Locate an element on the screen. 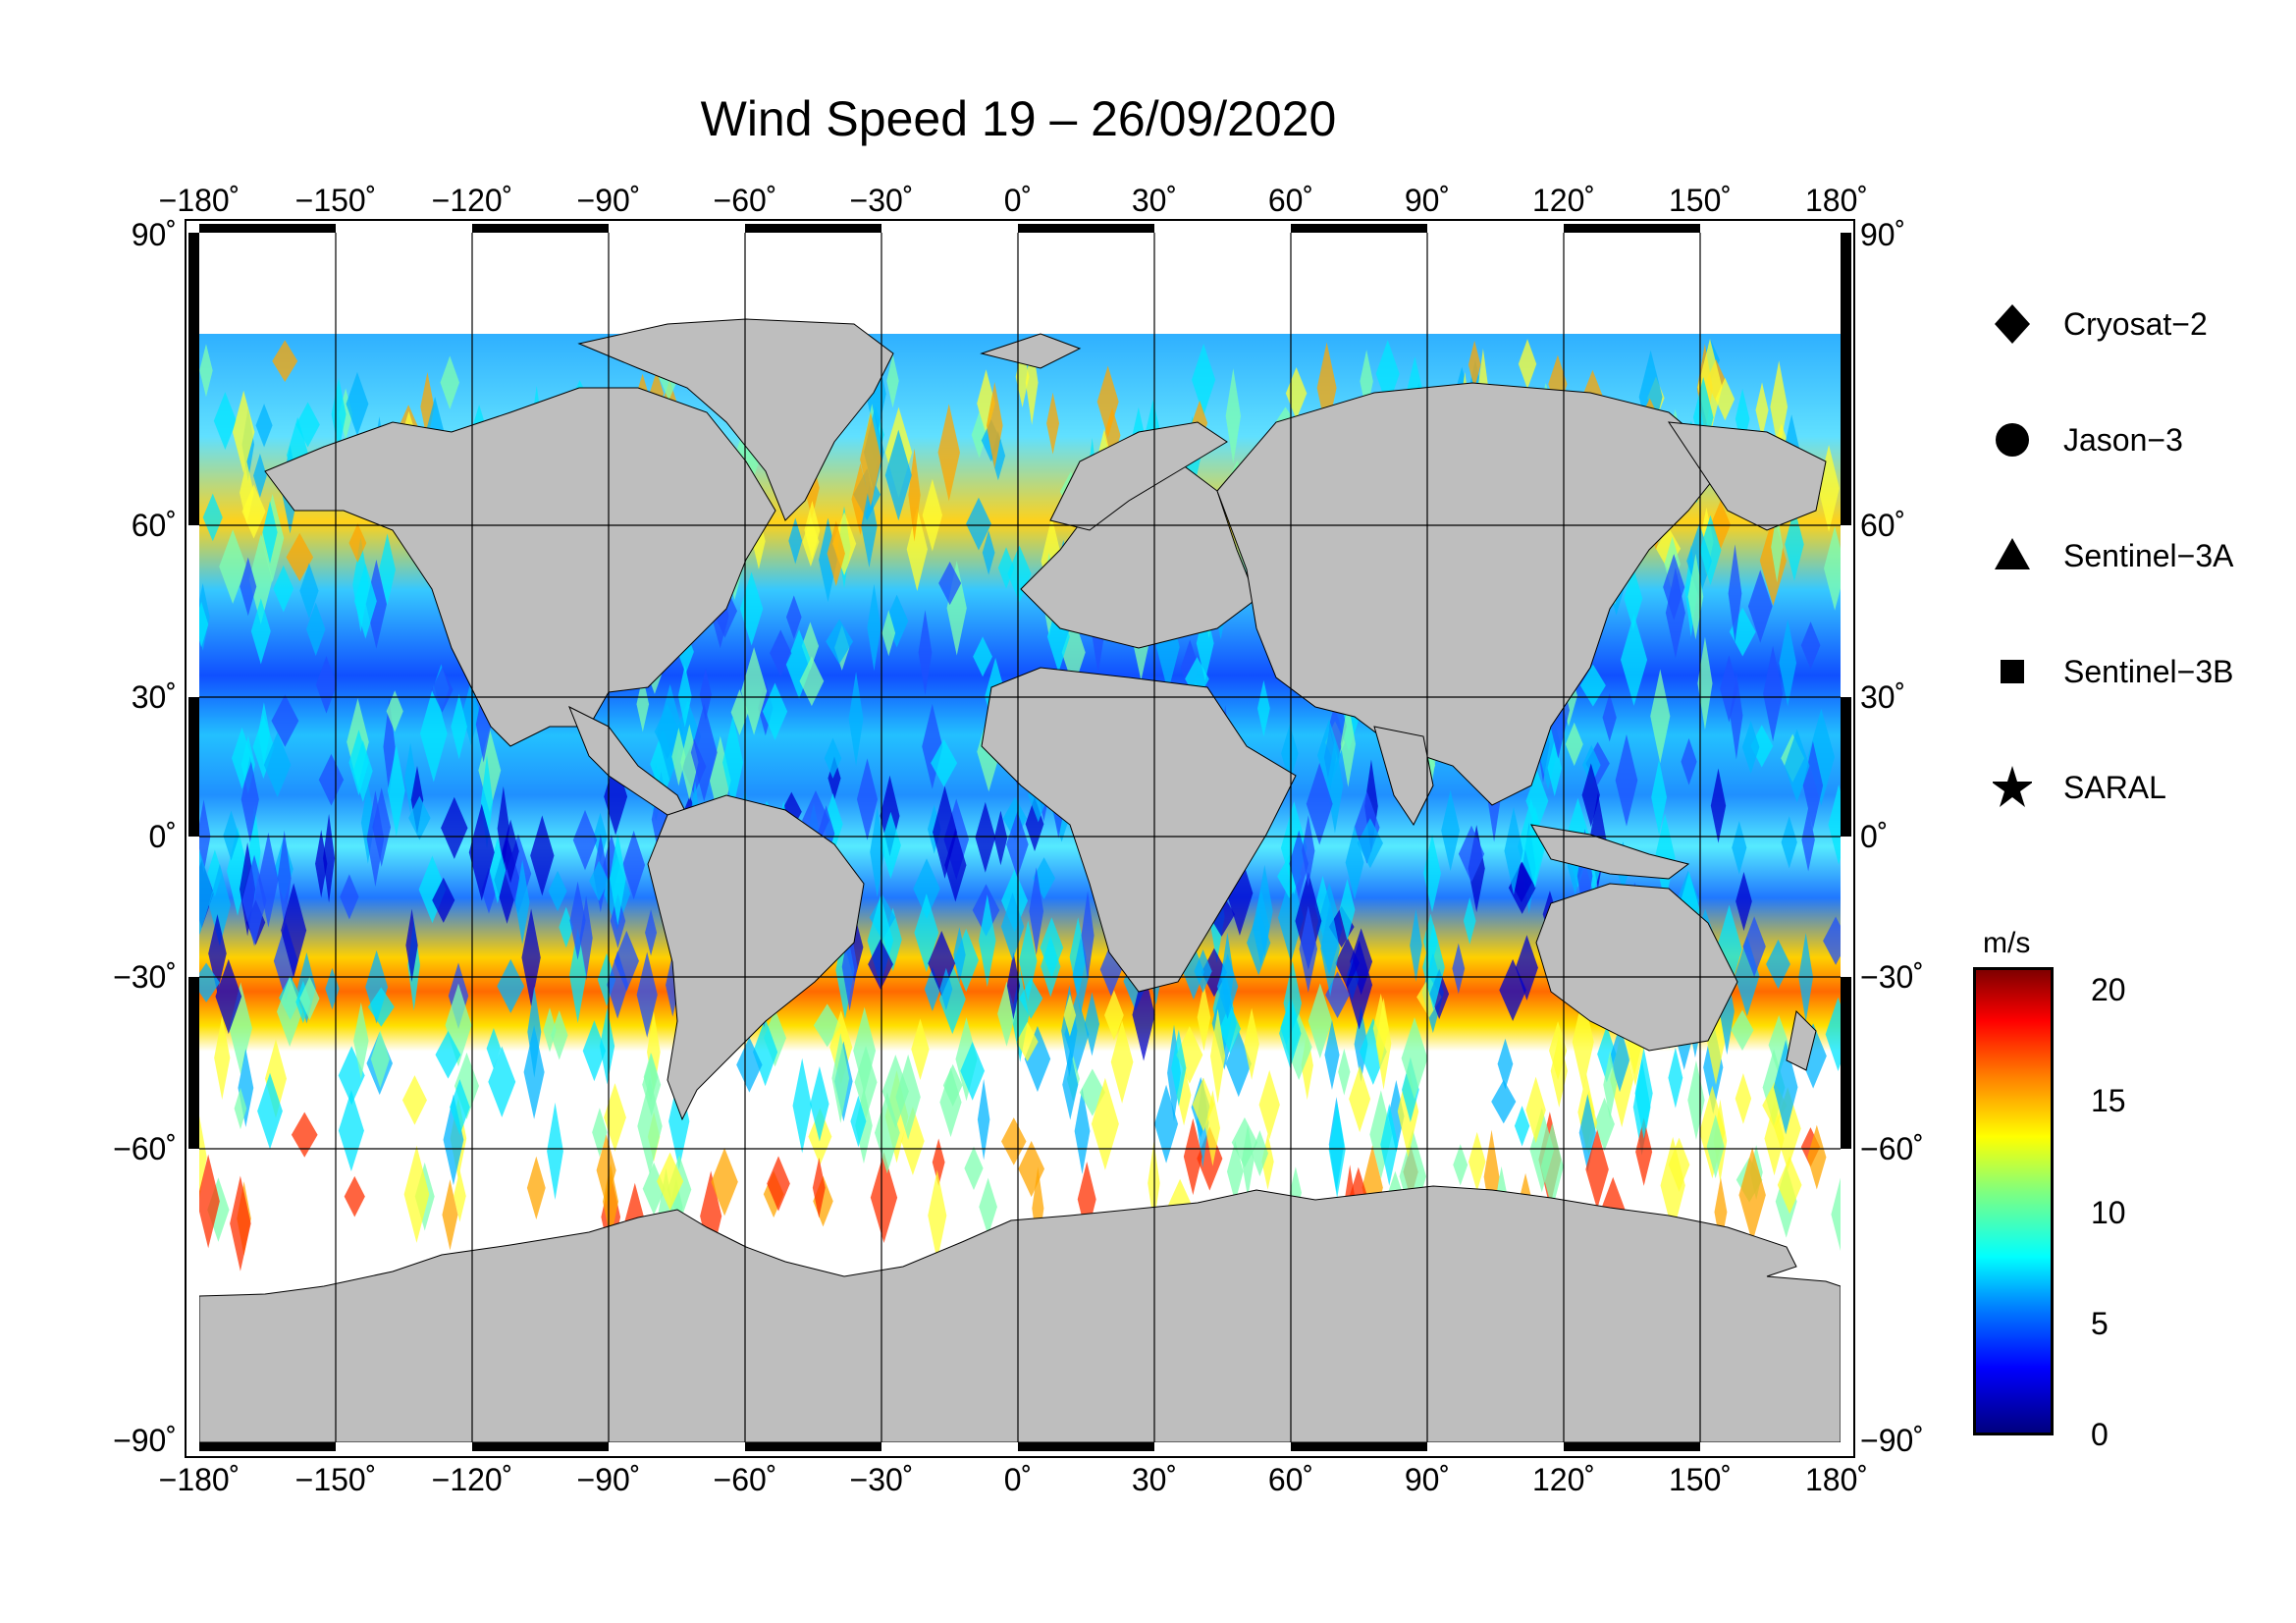 The width and height of the screenshot is (2296, 1623). colorbar-tick: 10 is located at coordinates (2108, 1212).